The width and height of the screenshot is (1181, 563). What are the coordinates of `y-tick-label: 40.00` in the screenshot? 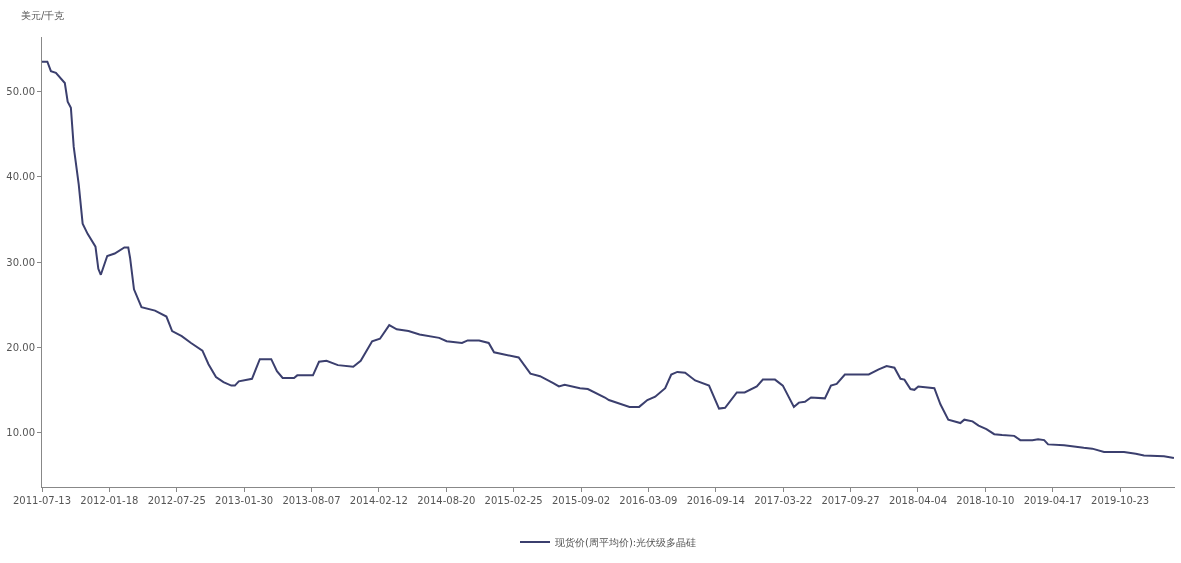 It's located at (20, 177).